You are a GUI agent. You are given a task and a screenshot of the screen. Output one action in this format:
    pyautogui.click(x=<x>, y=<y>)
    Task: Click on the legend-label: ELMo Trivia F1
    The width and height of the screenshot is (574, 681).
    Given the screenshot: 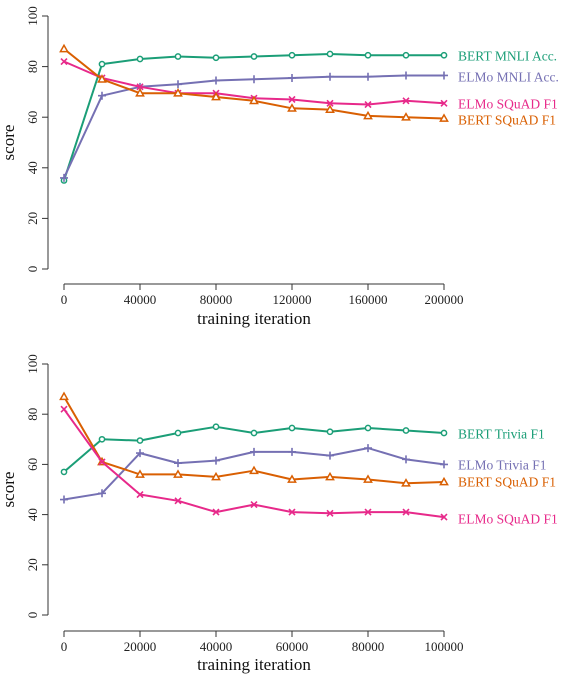 What is the action you would take?
    pyautogui.click(x=502, y=465)
    